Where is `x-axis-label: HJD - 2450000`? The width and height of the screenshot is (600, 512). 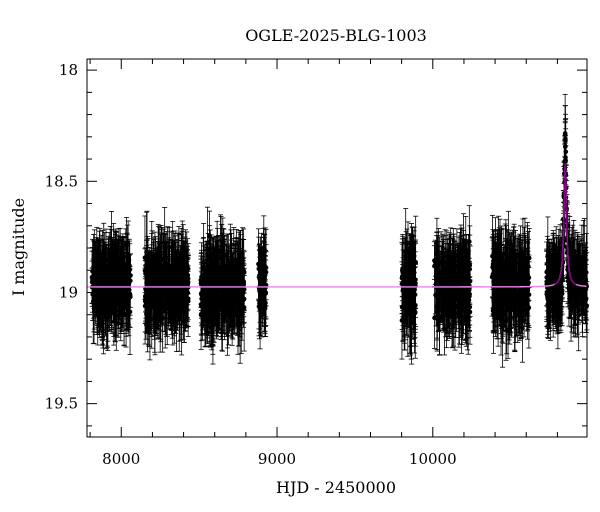 x-axis-label: HJD - 2450000 is located at coordinates (336, 487).